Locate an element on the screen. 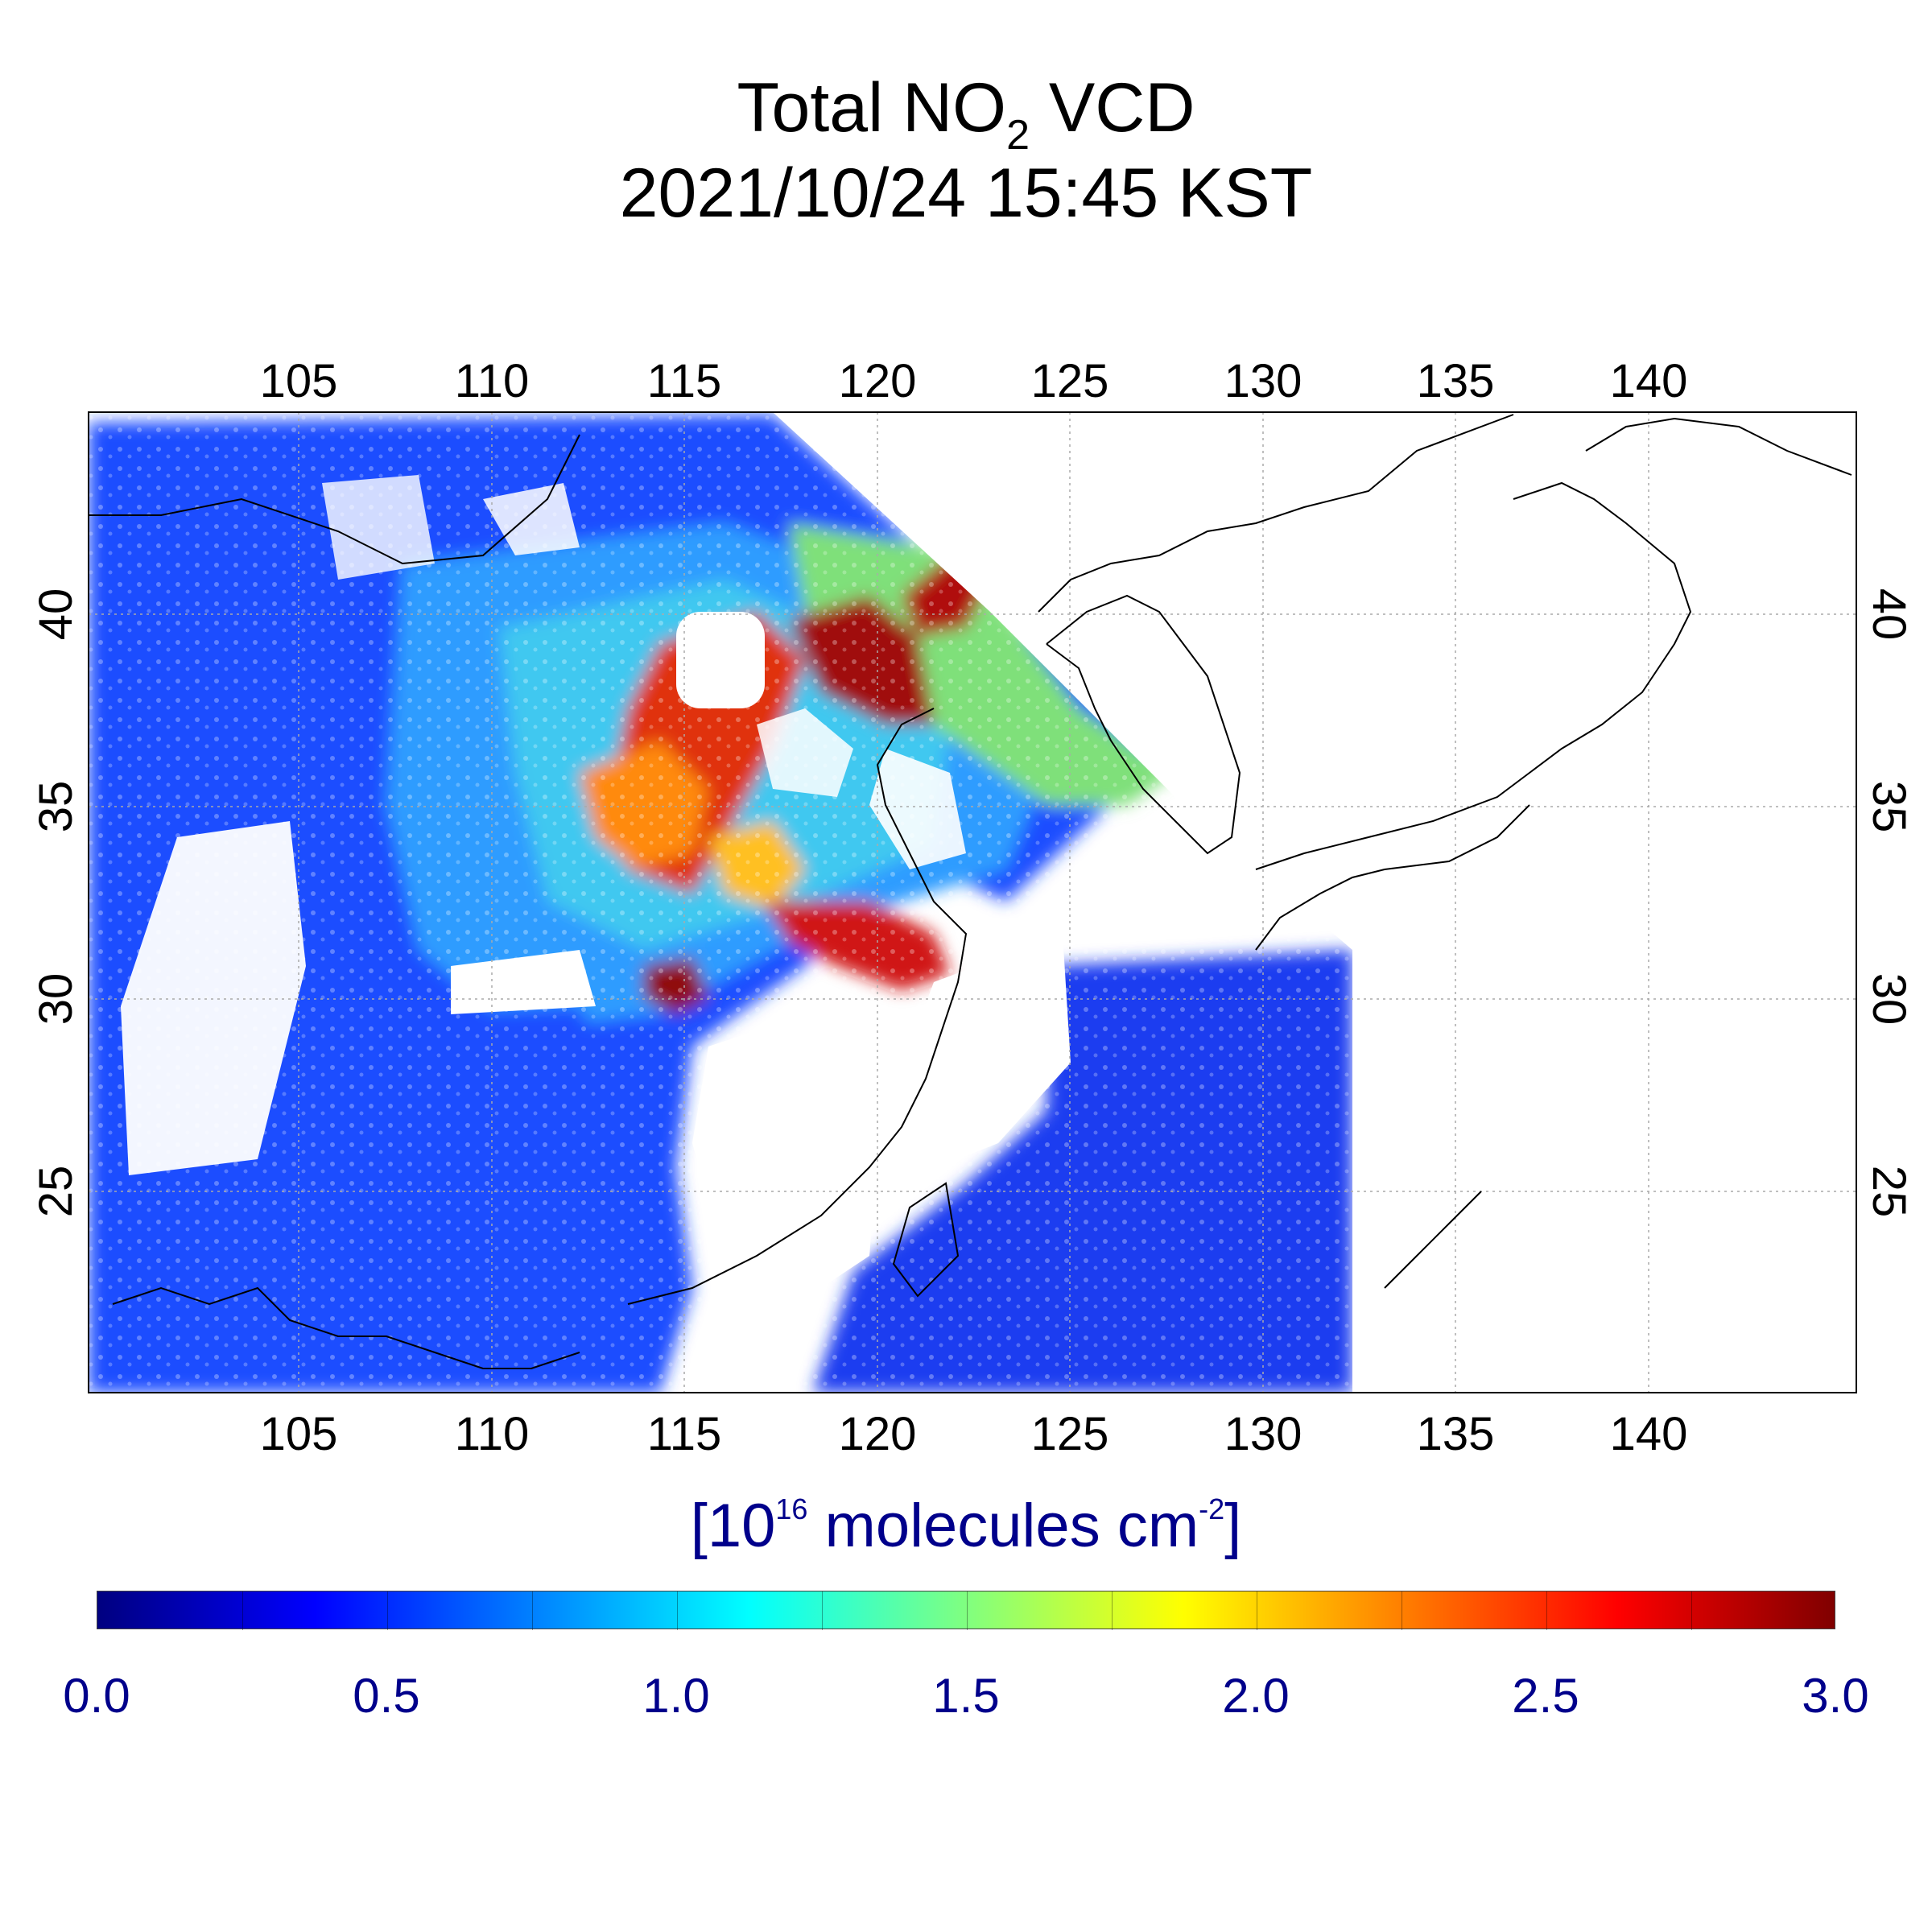  lat-tick-right: 25 is located at coordinates (1889, 1191).